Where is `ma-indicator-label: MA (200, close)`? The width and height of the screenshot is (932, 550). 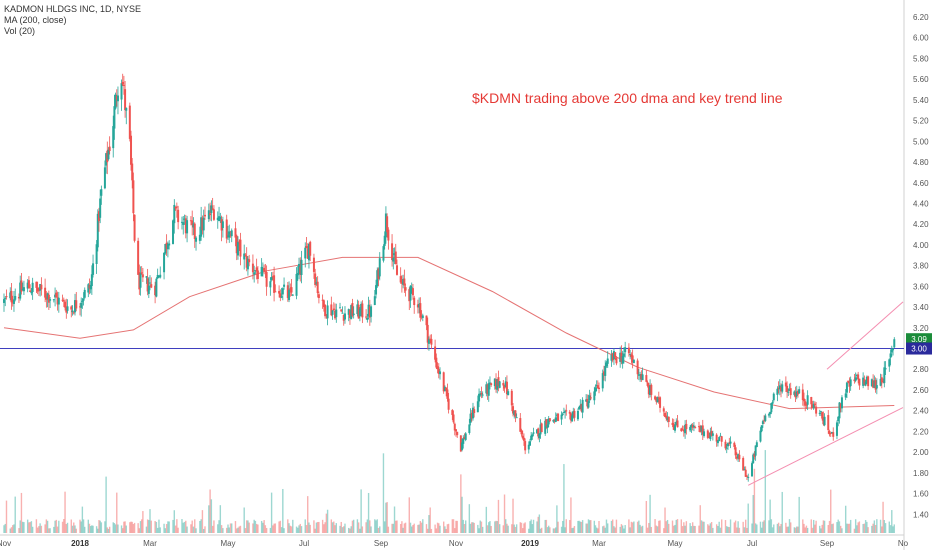 ma-indicator-label: MA (200, close) is located at coordinates (35, 20).